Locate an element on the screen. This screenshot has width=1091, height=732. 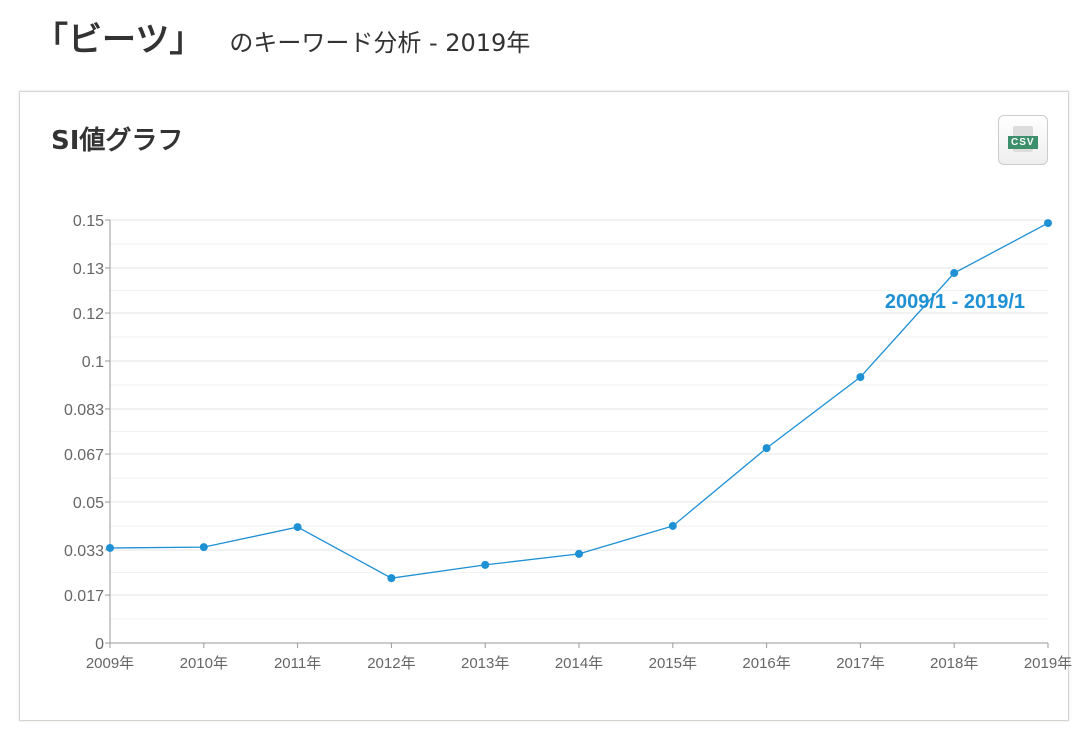
panel-title: SI値グラフ is located at coordinates (117, 141).